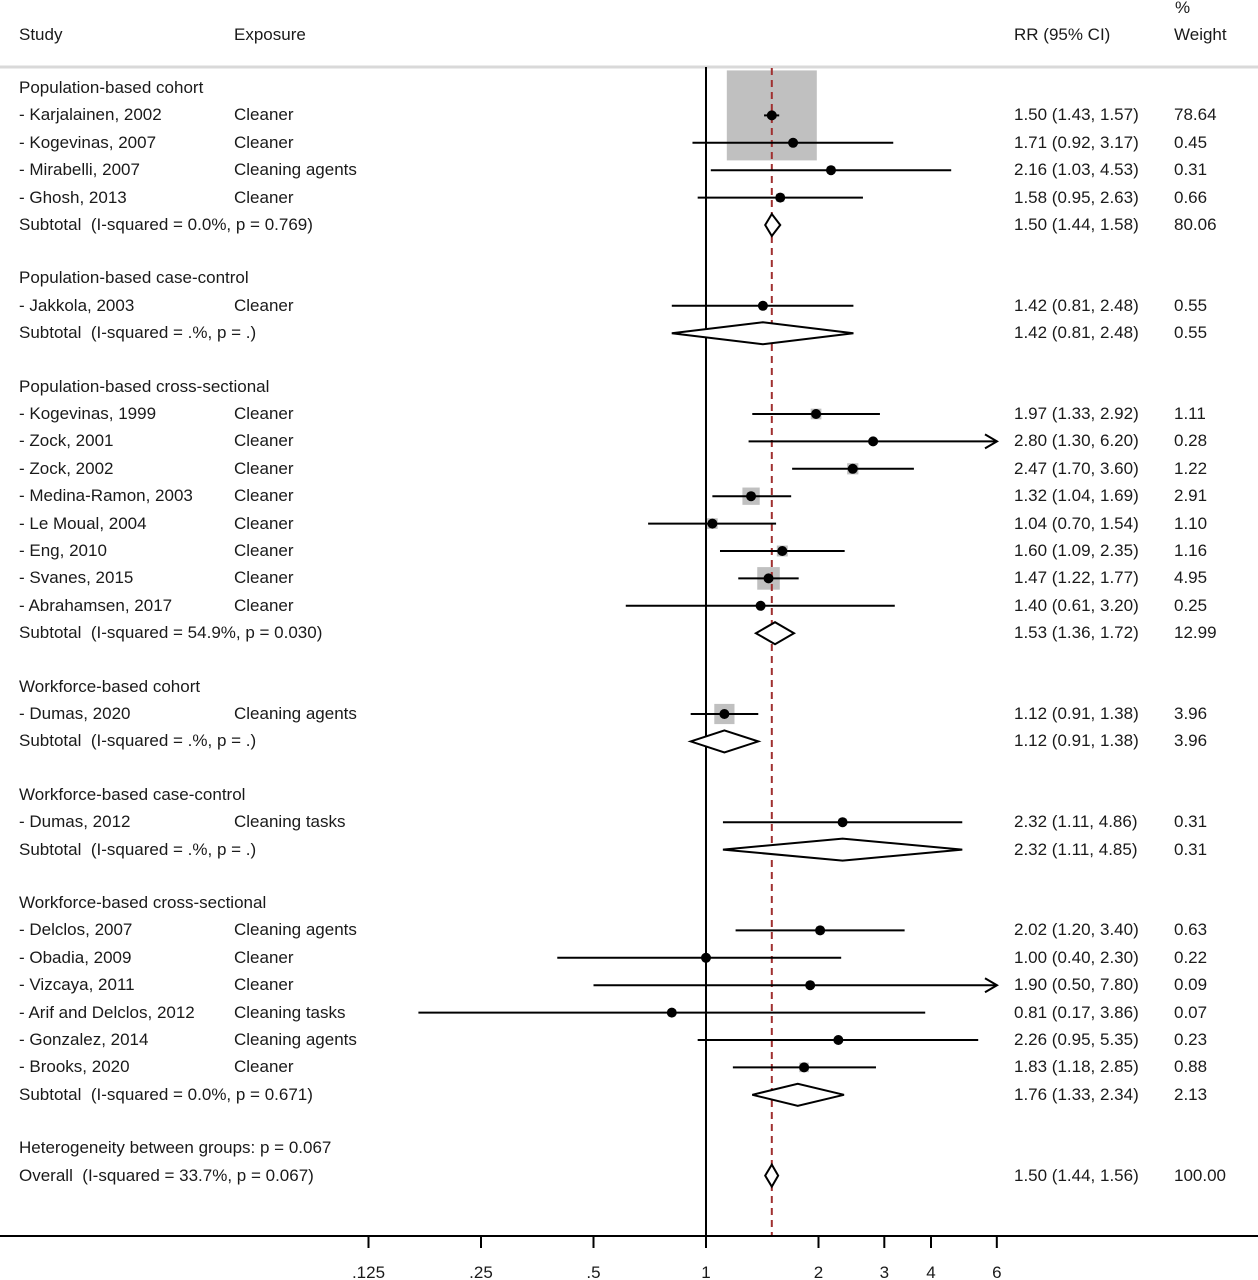 This screenshot has height=1280, width=1258. What do you see at coordinates (1076, 1012) in the screenshot?
I see `study-ci: 0.81 (0.17, 3.86)` at bounding box center [1076, 1012].